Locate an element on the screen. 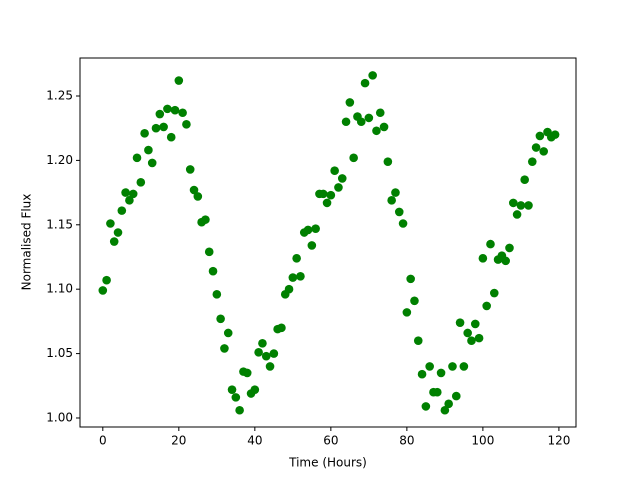 Image resolution: width=640 pixels, height=480 pixels. x-tick-label: 80 is located at coordinates (406, 441).